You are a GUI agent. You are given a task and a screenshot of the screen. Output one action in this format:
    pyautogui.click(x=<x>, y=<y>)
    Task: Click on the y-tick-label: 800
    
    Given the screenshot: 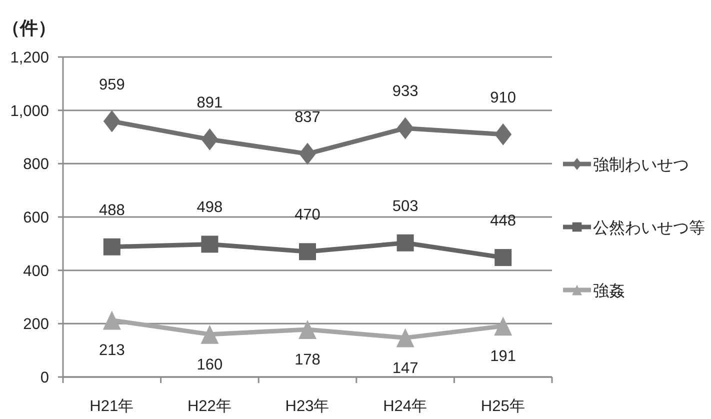 What is the action you would take?
    pyautogui.click(x=36, y=165)
    